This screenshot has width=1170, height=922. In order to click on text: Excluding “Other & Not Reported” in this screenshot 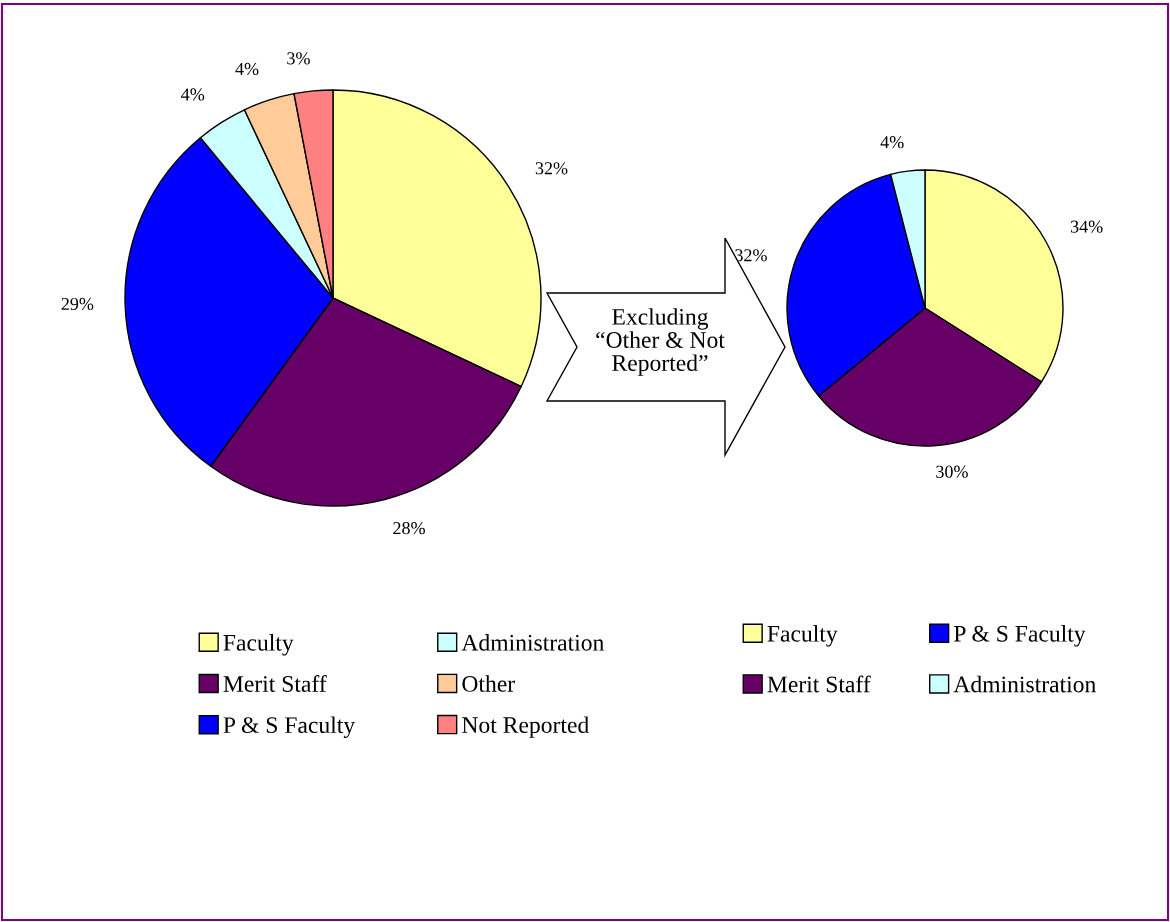, I will do `click(660, 342)`.